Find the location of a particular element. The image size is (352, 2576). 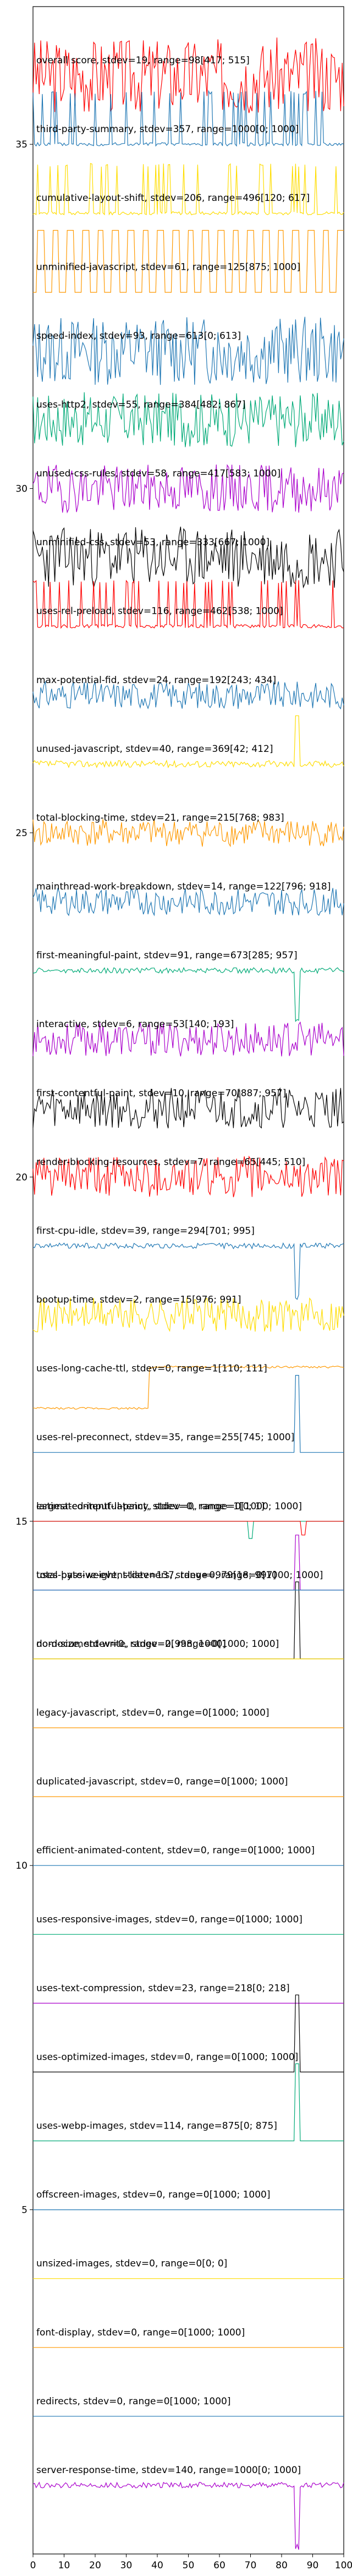

y-tick-label-5: 5 is located at coordinates (25, 2211).